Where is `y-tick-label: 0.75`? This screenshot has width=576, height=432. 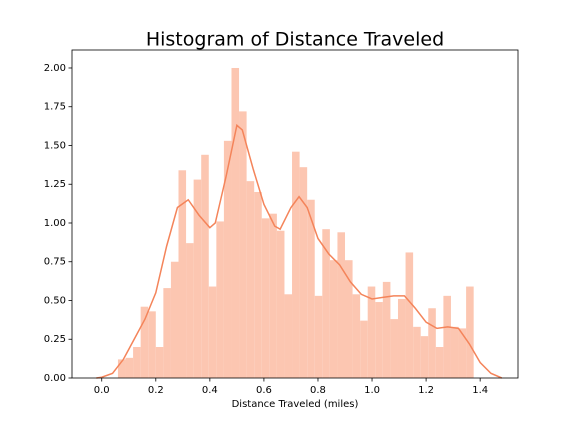
y-tick-label: 0.75 is located at coordinates (55, 262).